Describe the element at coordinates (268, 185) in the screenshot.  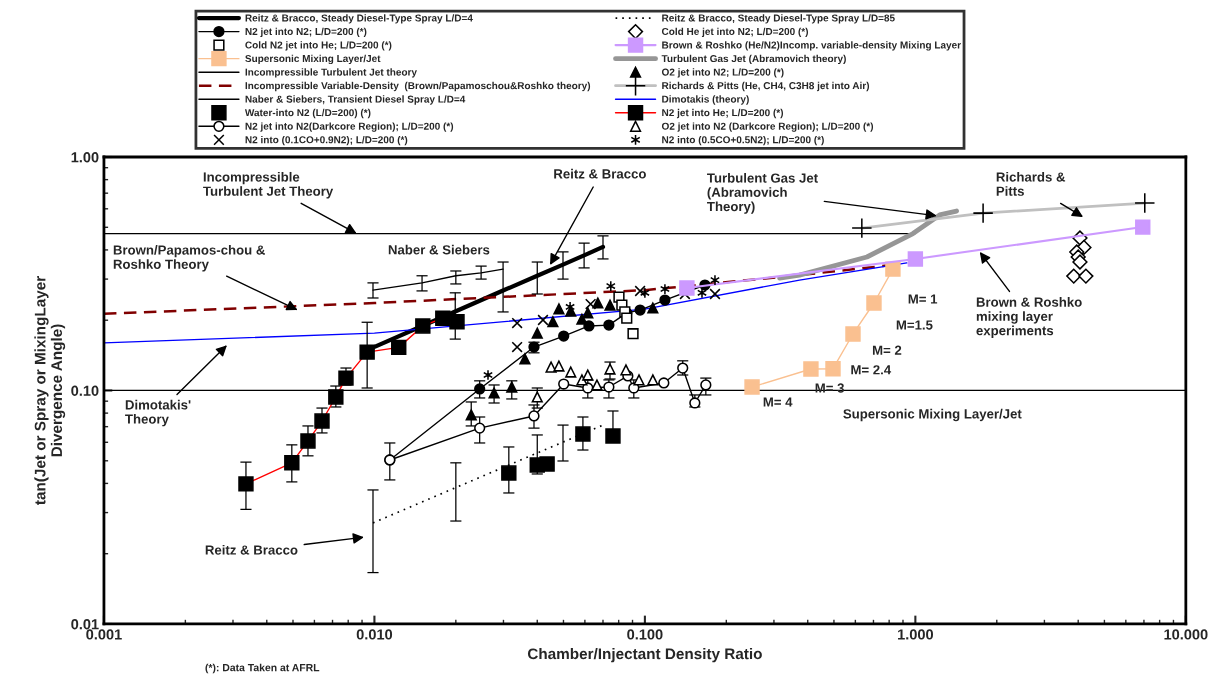
I see `annotation: Incompressible Turbulent Jet Theory` at that location.